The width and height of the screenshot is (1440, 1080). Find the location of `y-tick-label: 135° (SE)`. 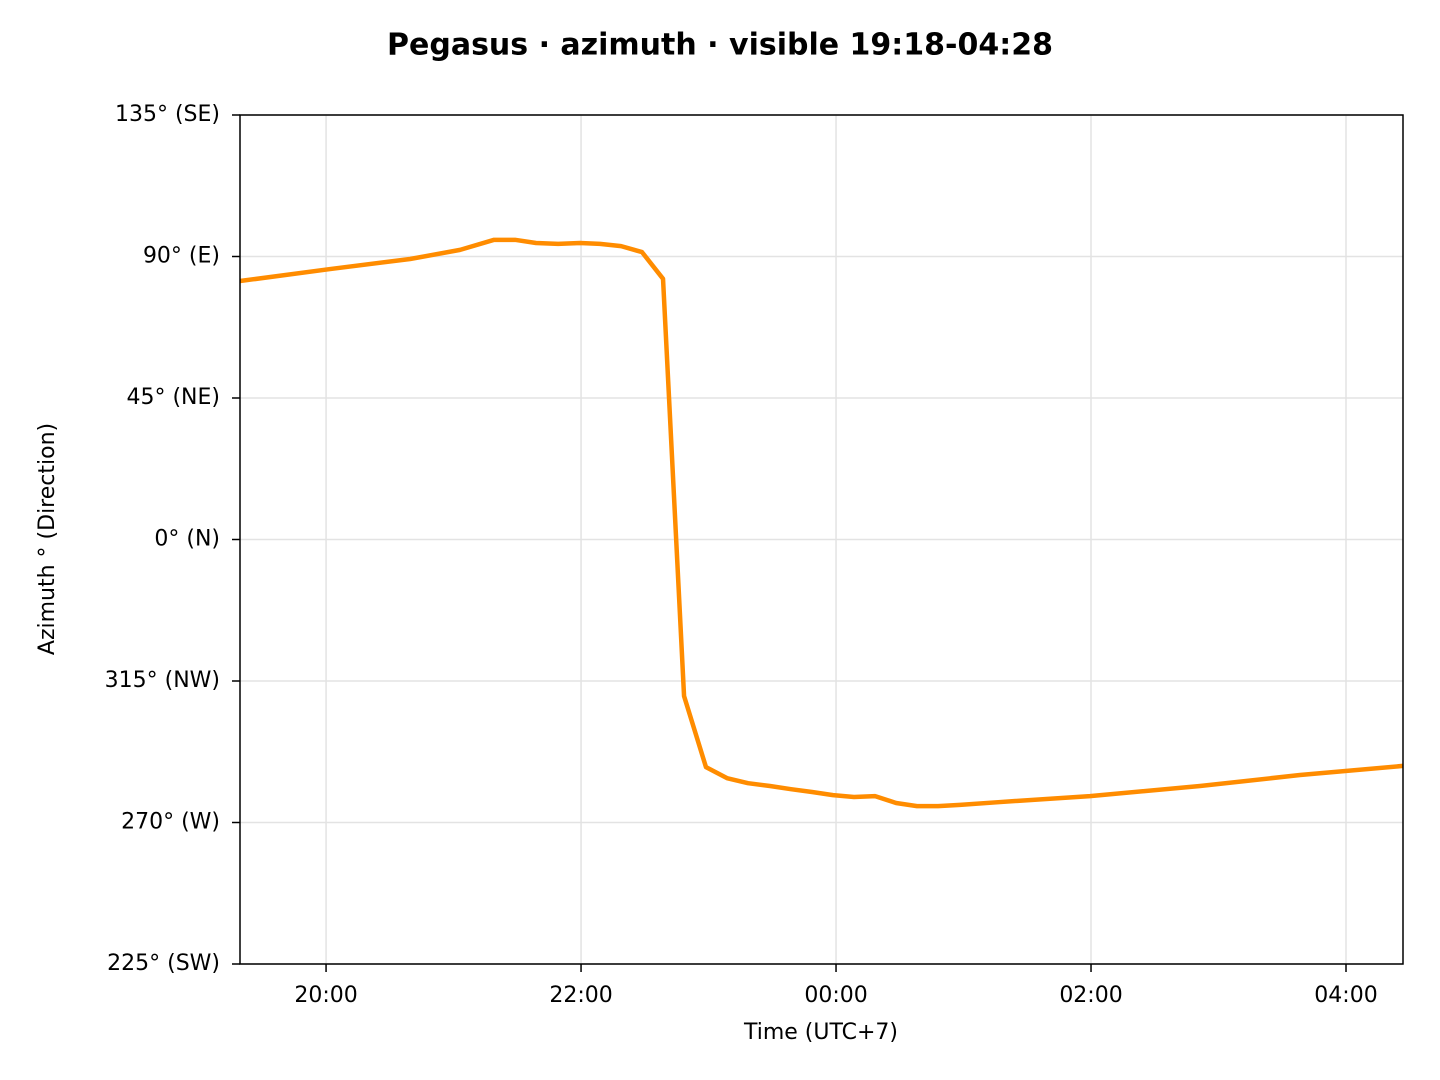

y-tick-label: 135° (SE) is located at coordinates (167, 114).